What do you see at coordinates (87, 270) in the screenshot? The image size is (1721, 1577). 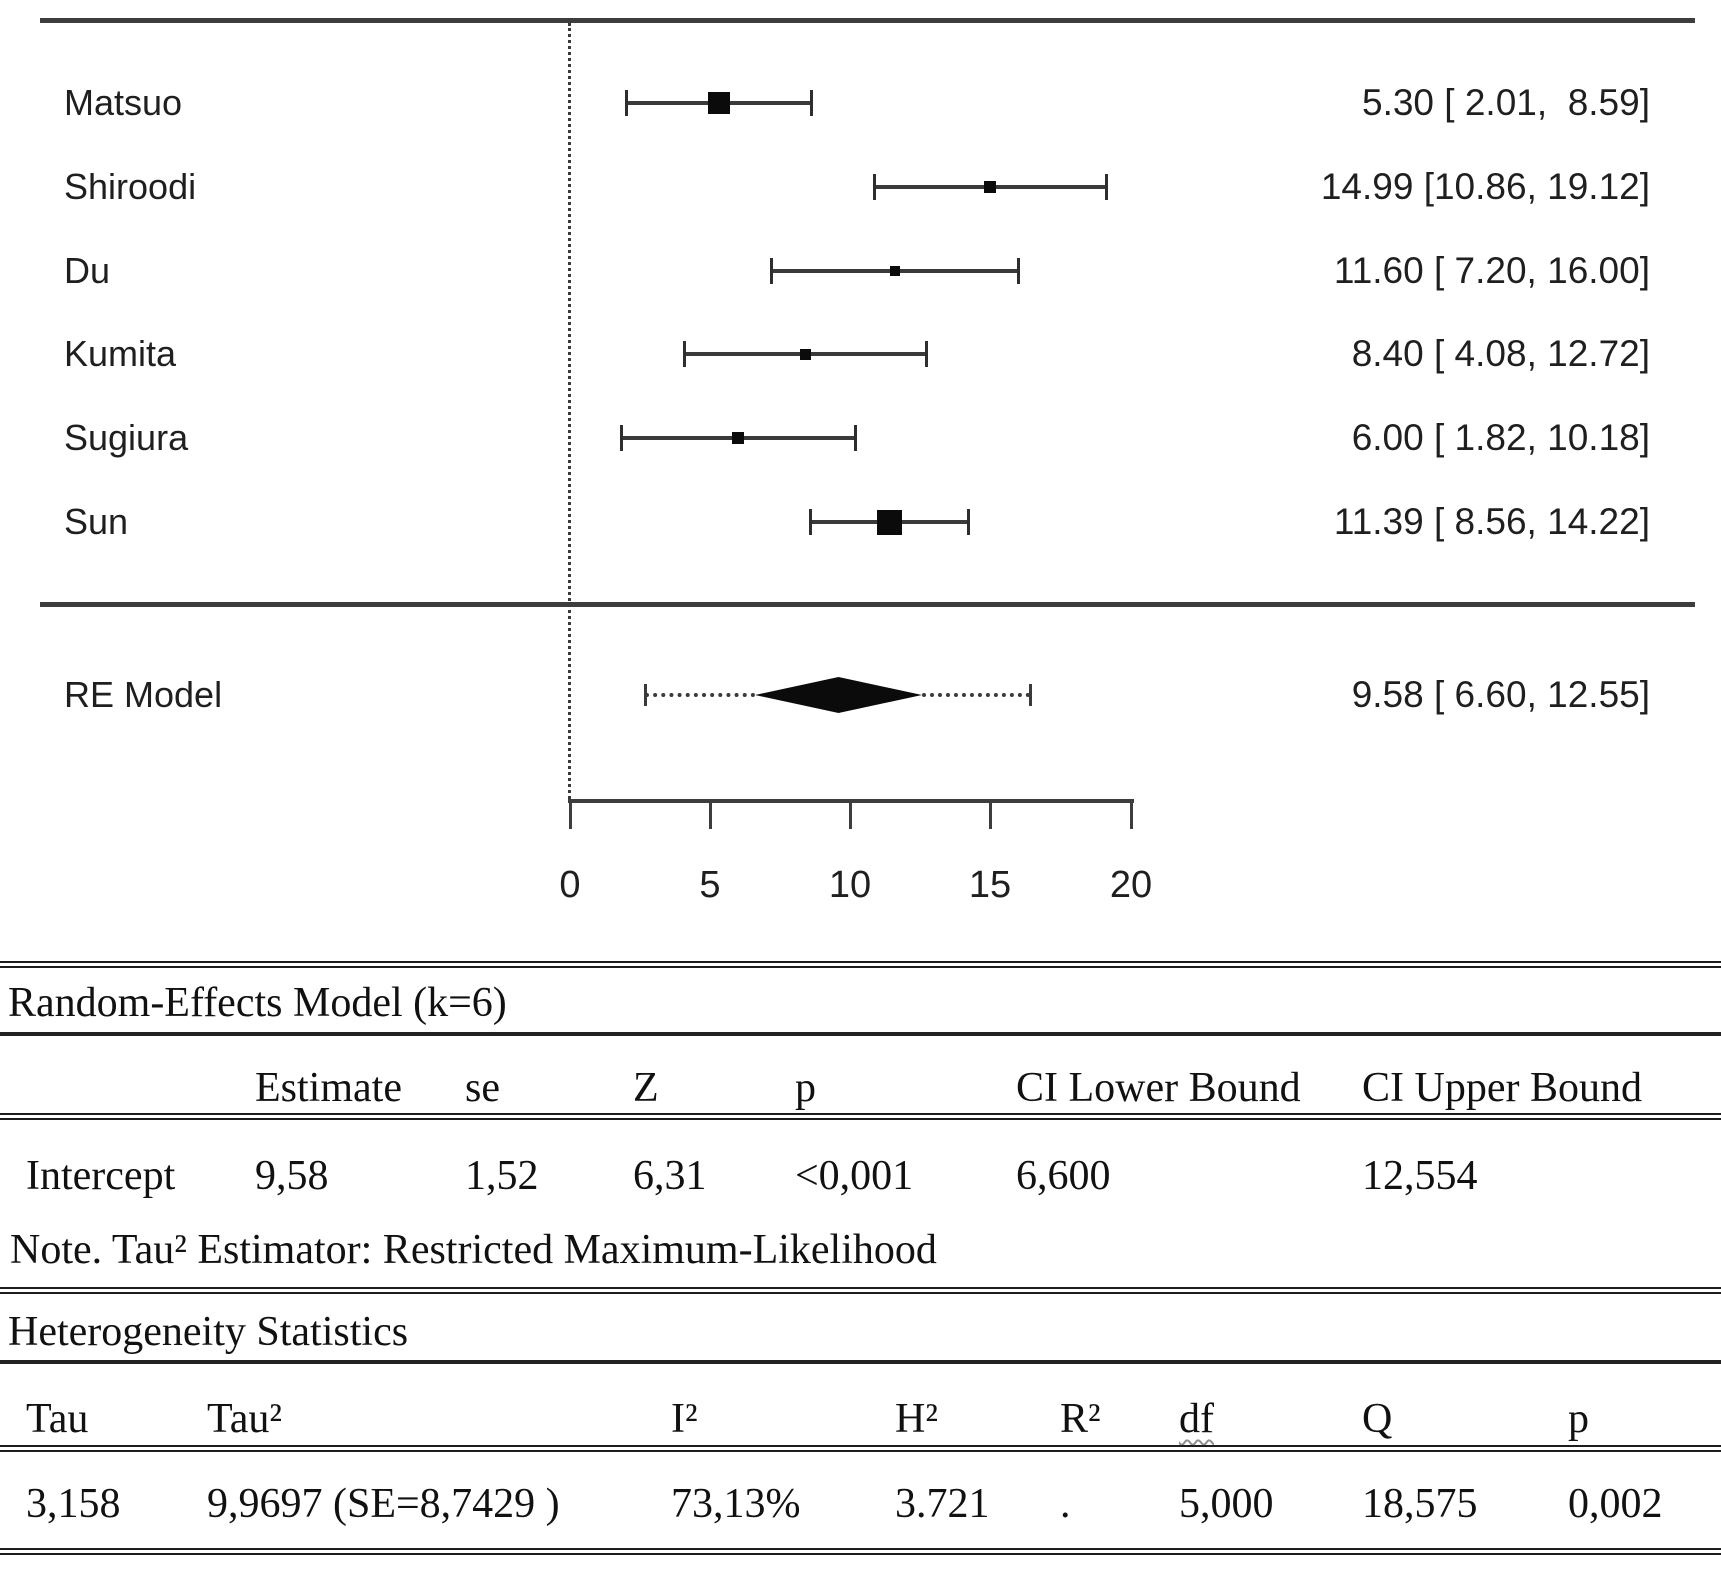 I see `study-label: Du` at bounding box center [87, 270].